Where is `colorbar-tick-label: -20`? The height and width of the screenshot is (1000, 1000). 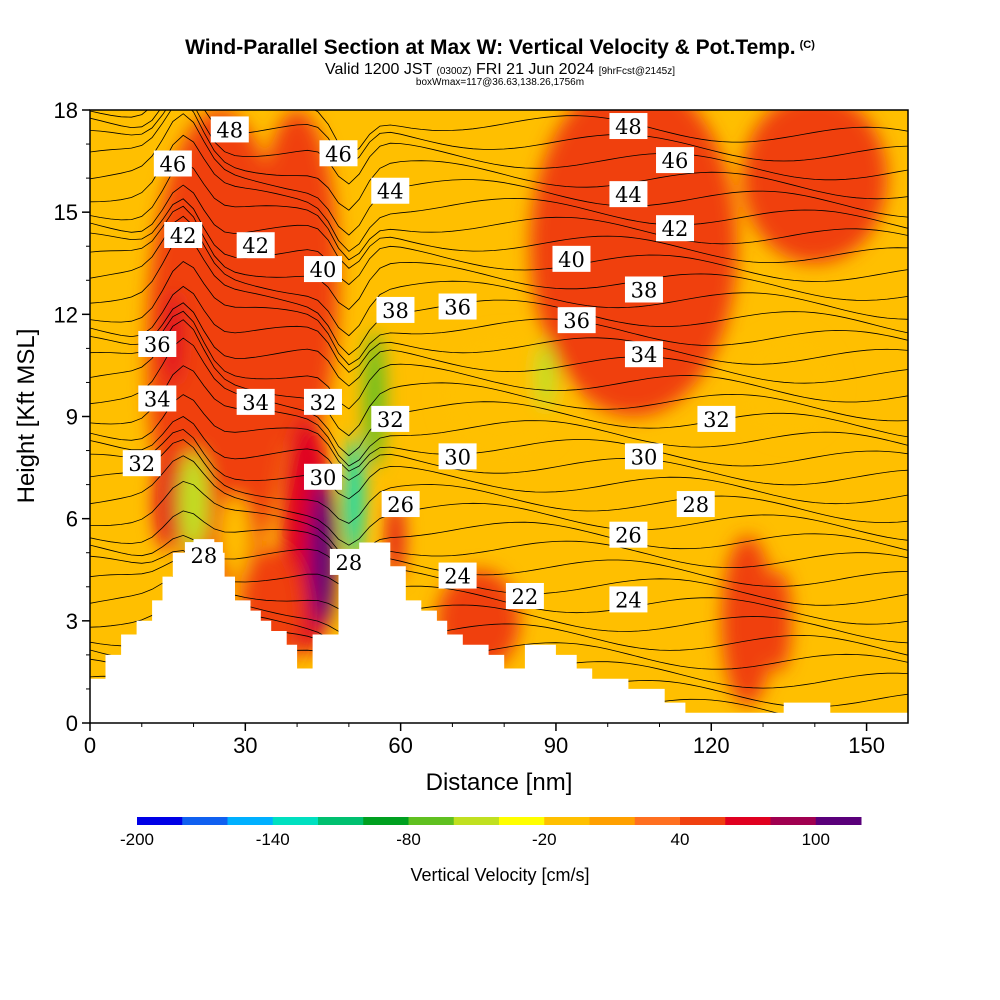
colorbar-tick-label: -20 is located at coordinates (544, 839).